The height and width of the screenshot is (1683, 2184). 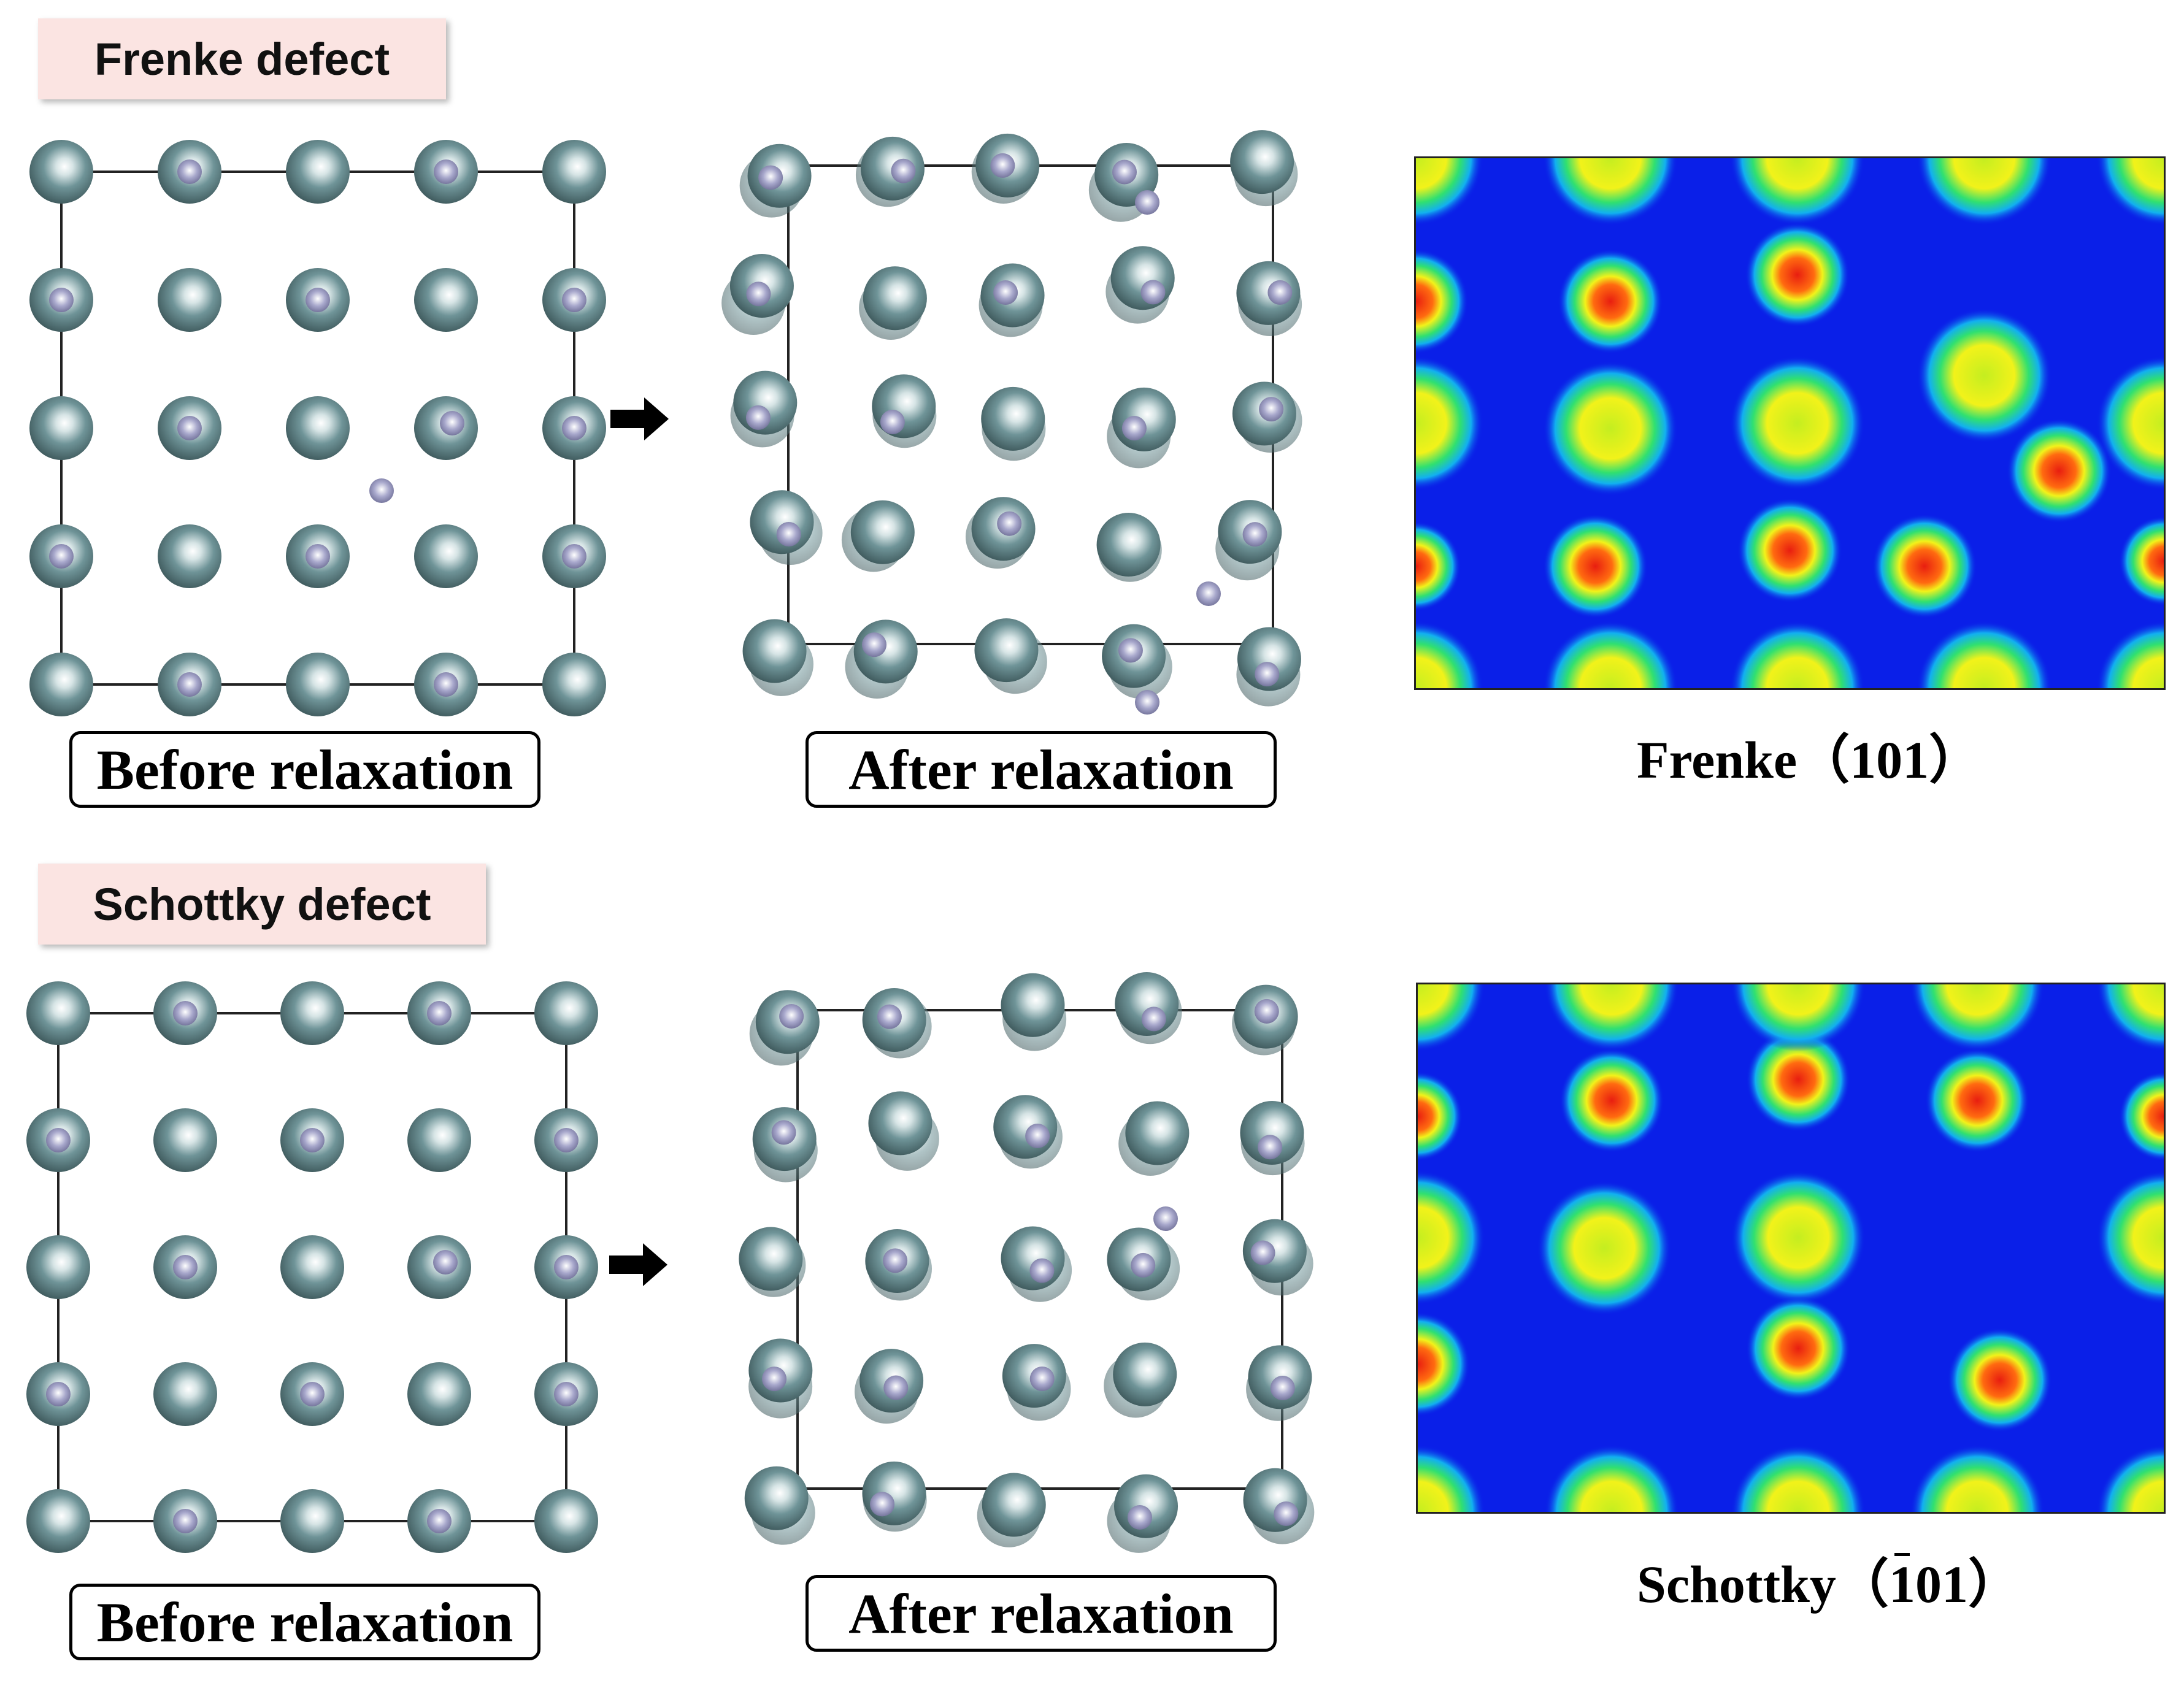 What do you see at coordinates (1809, 760) in the screenshot?
I see `frenkel-map-caption: Frenke（101）` at bounding box center [1809, 760].